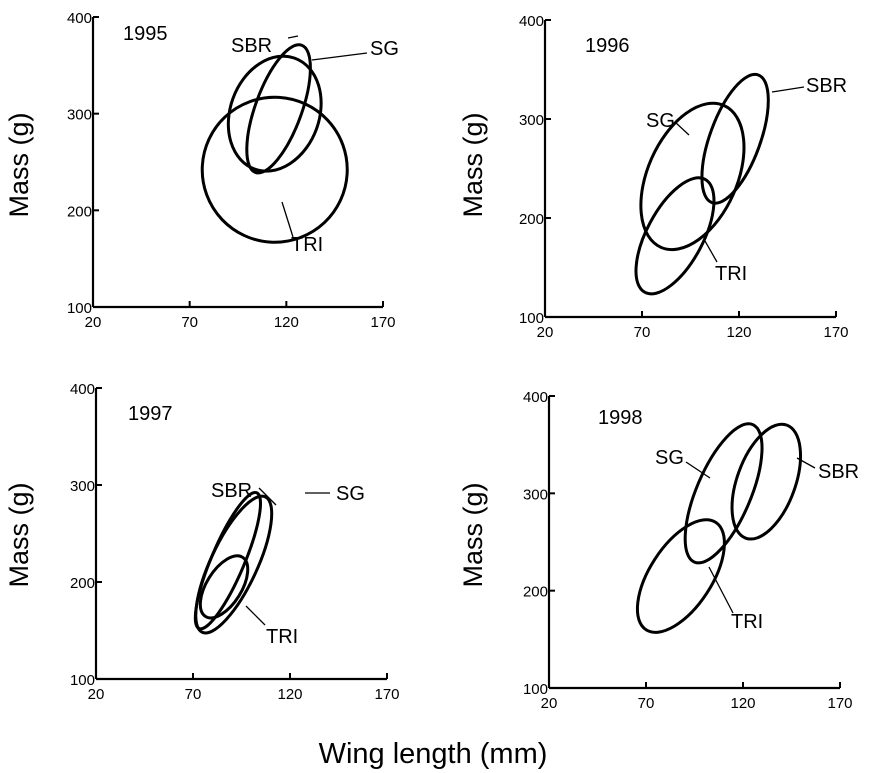  I want to click on x-axis-title: Wing length (mm), so click(433, 754).